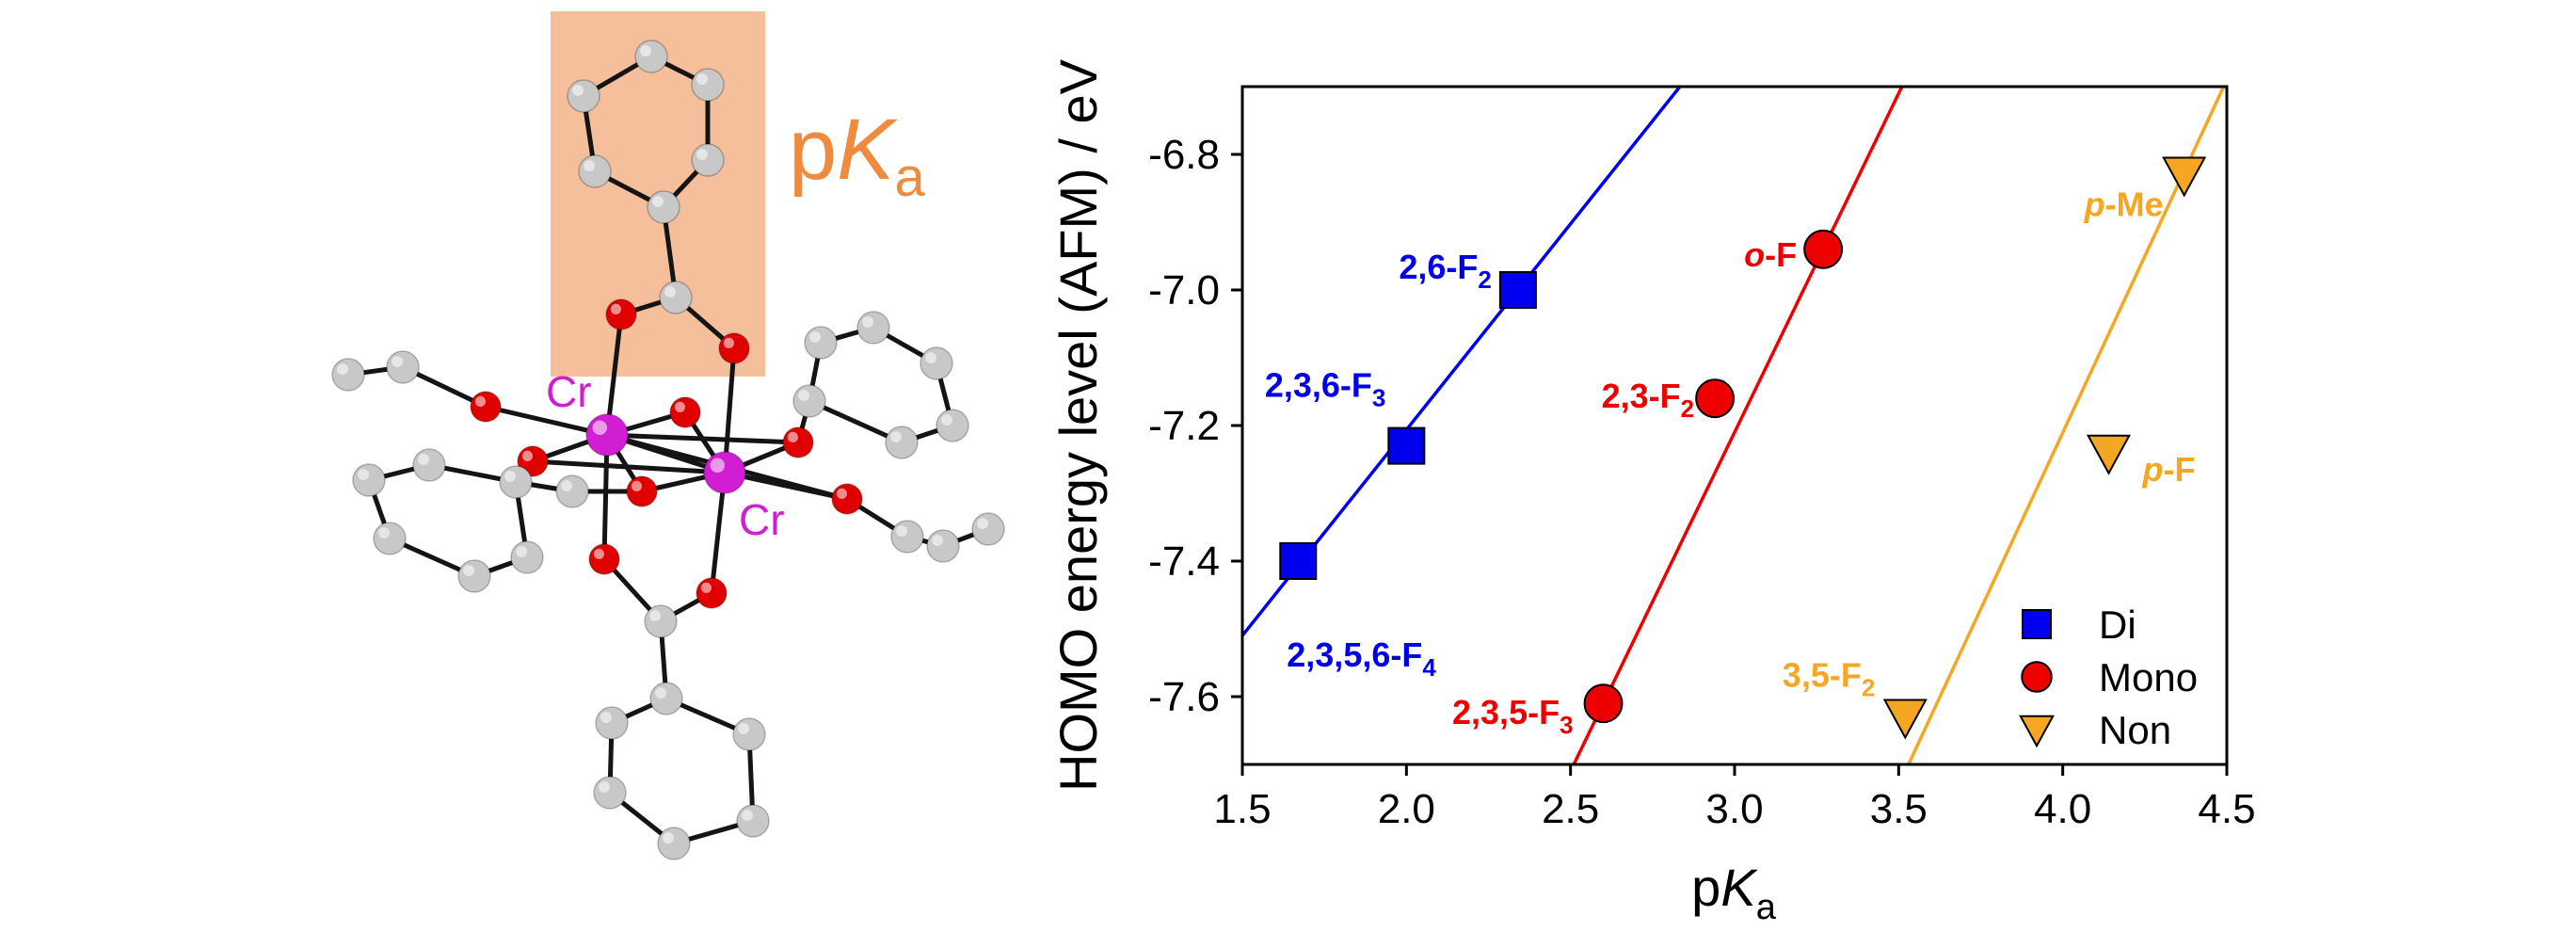 This screenshot has width=2576, height=932. I want to click on point-label: 2,3,5,6-F4, so click(1361, 658).